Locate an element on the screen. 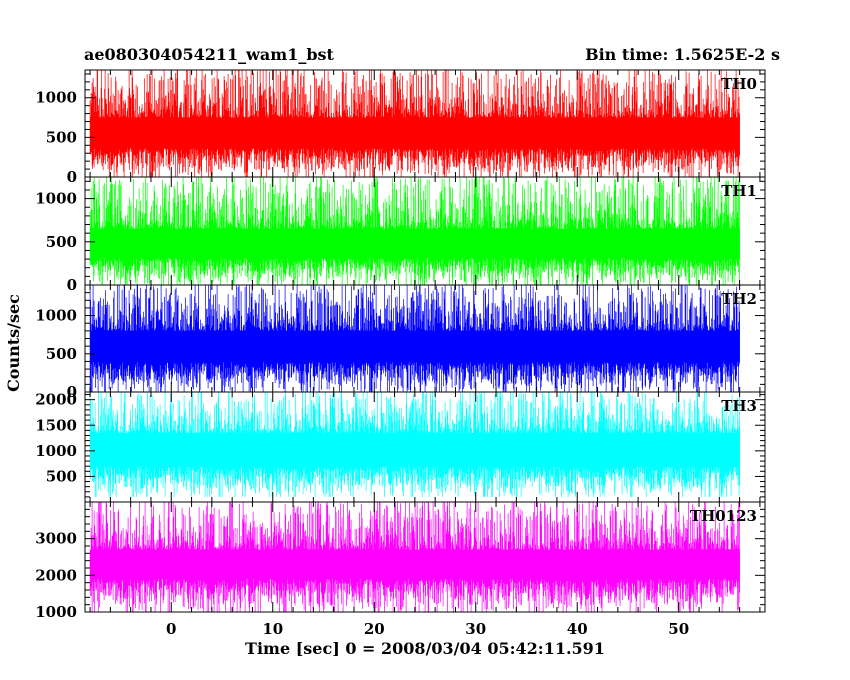  series-label-th3: TH3 is located at coordinates (739, 406).